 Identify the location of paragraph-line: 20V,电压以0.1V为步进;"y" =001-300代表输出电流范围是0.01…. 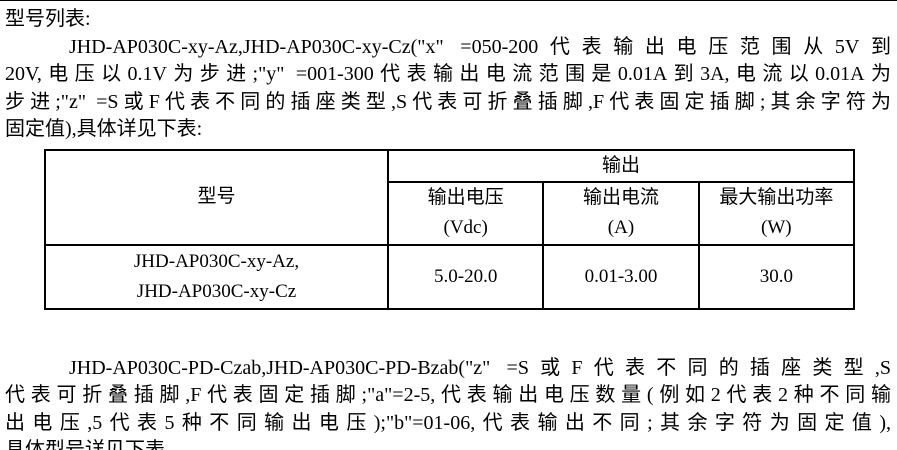
(448, 74).